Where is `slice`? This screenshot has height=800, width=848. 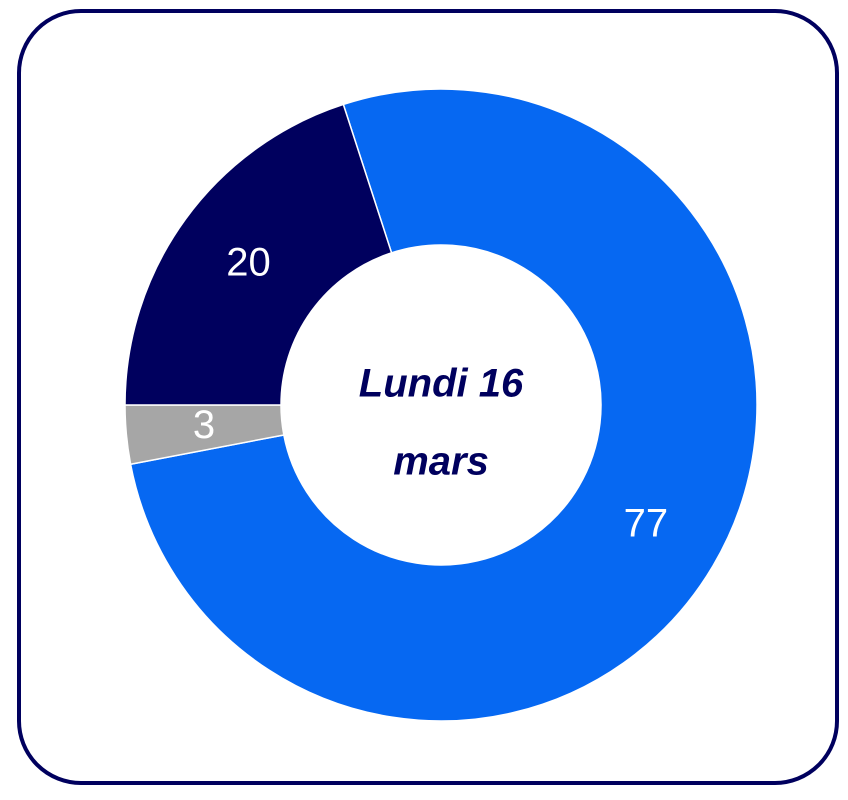
slice is located at coordinates (258, 254).